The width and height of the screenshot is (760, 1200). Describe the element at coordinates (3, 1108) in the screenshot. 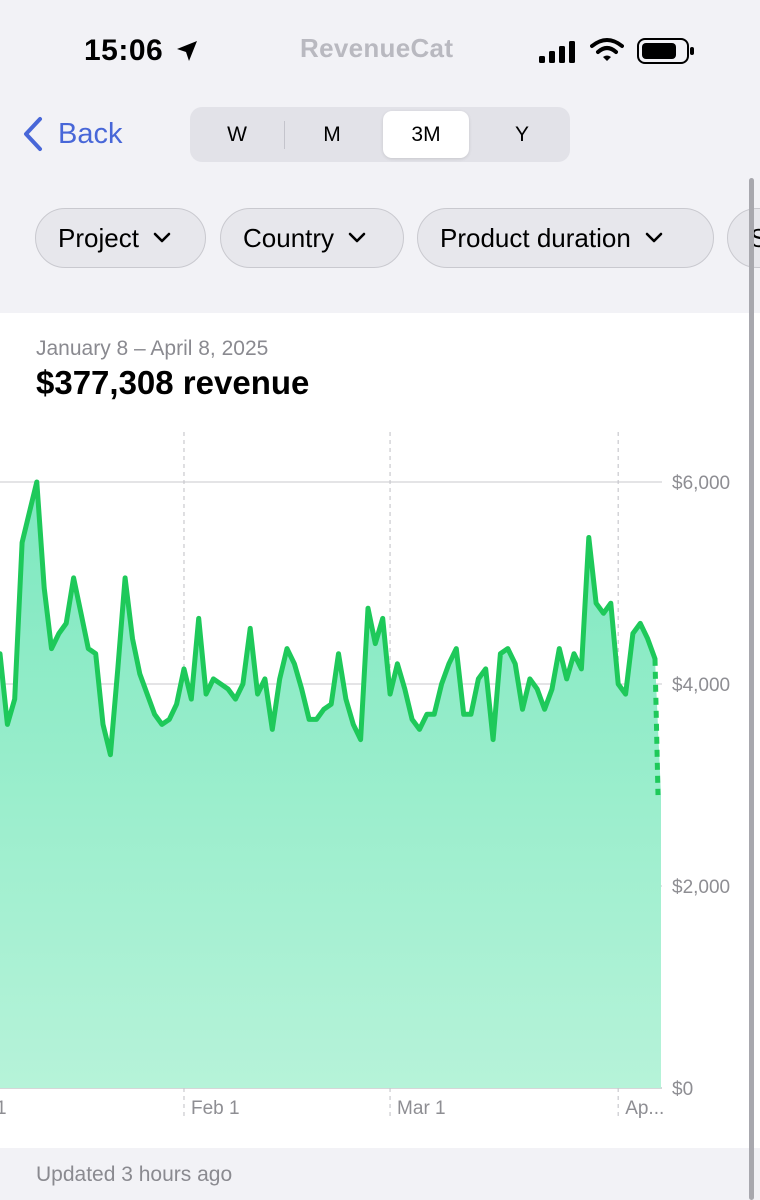

I see `x-tick-label: 1` at that location.